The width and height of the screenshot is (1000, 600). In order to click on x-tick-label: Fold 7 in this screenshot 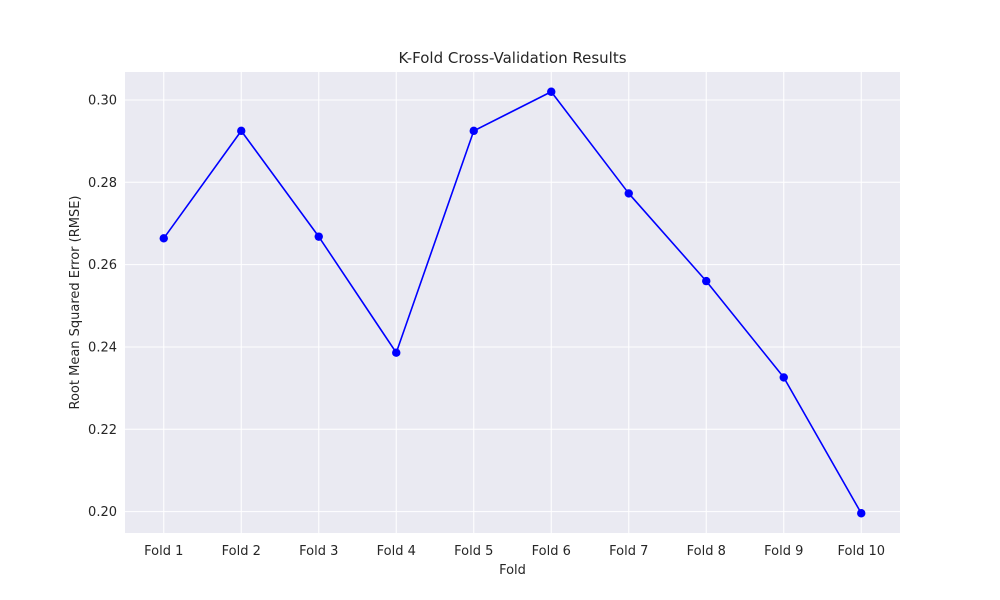, I will do `click(628, 551)`.